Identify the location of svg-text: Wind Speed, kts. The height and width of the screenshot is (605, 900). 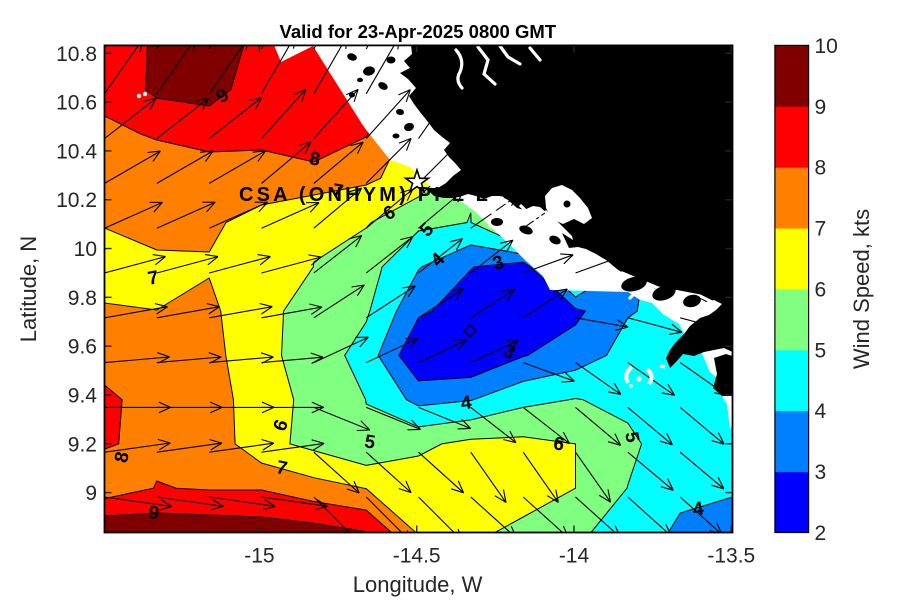
(861, 289).